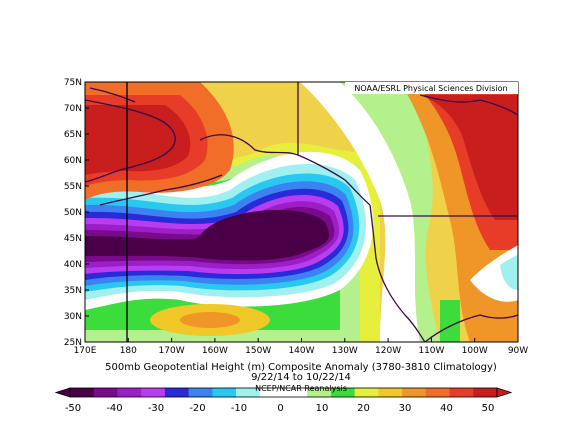  I want to click on lat-label: 50N, so click(73, 213).